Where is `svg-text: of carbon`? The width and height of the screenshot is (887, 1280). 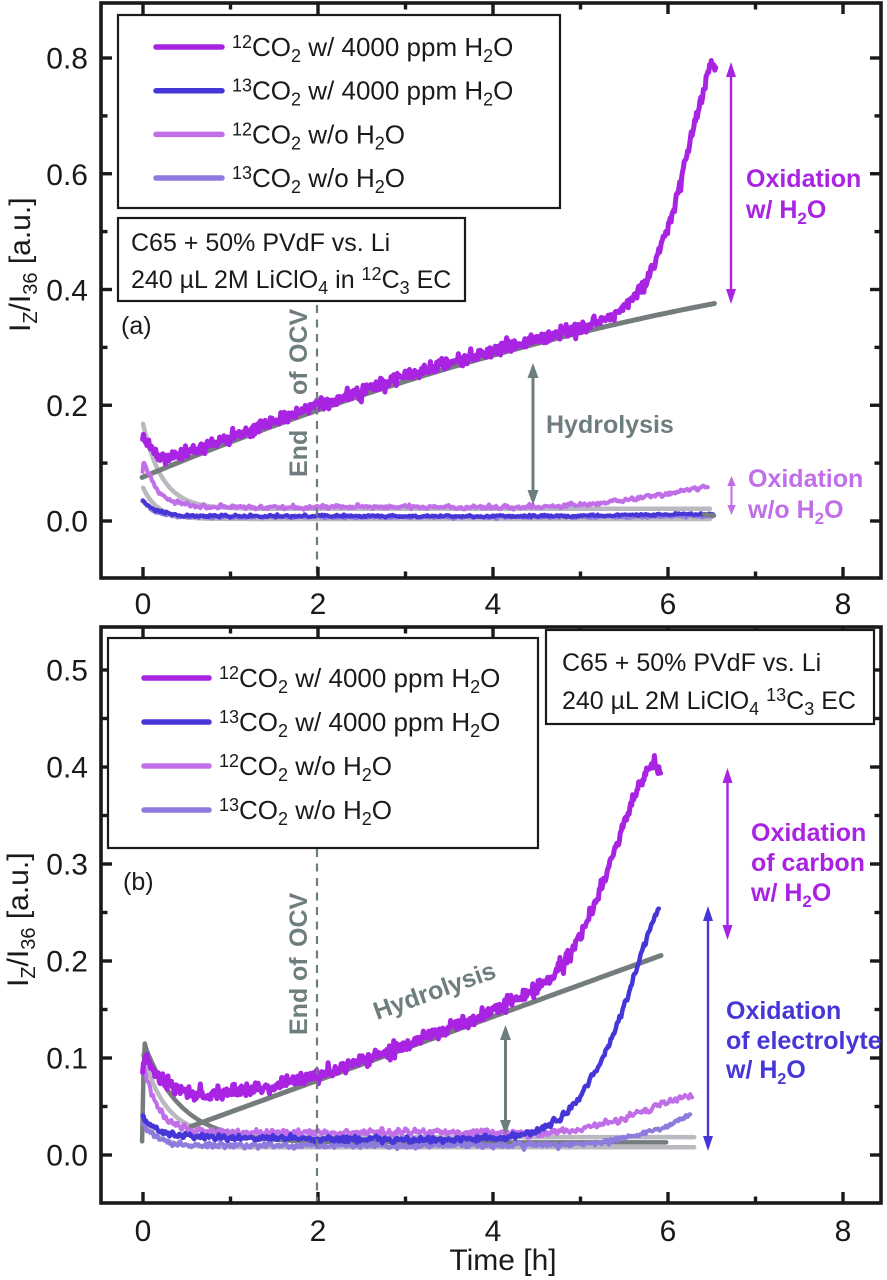
svg-text: of carbon is located at coordinates (808, 863).